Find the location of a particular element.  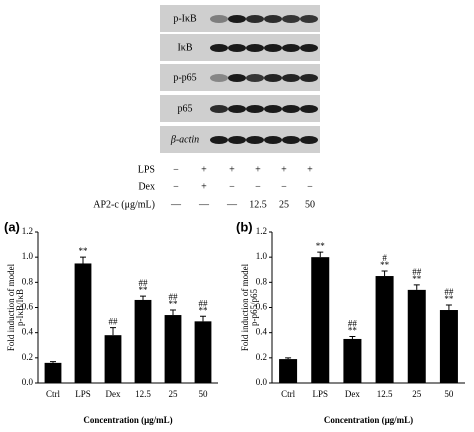

y-tick-label: 0.6 is located at coordinates (28, 307).